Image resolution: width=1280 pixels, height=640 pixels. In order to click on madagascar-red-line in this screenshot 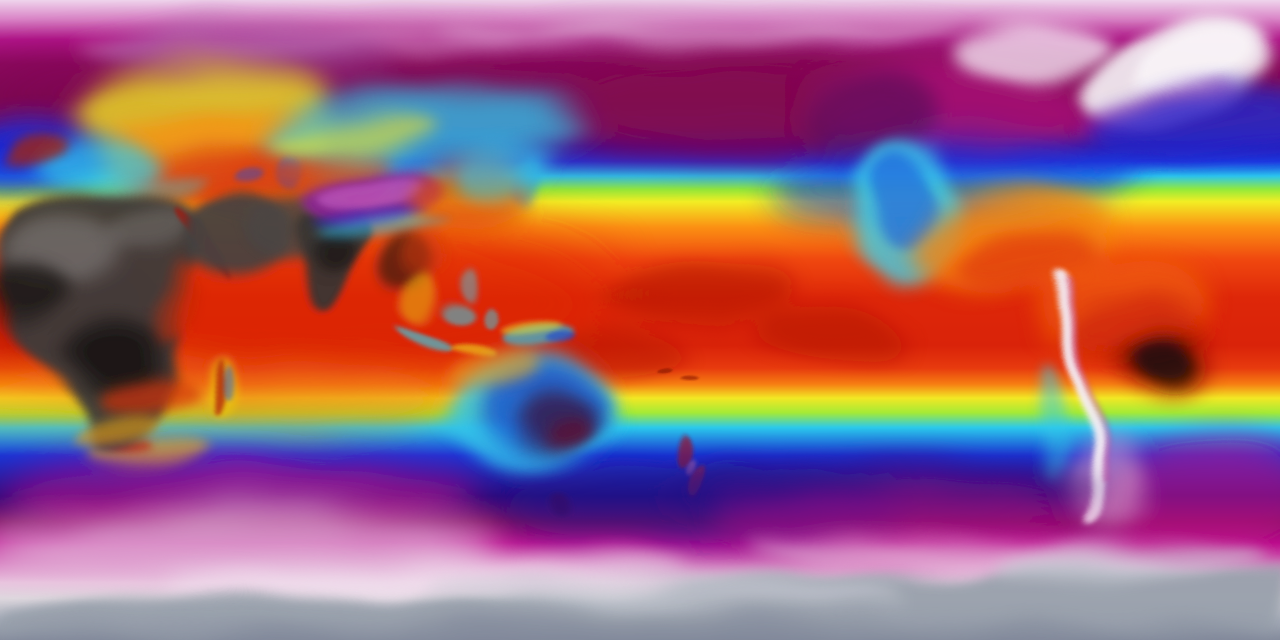, I will do `click(219, 385)`.